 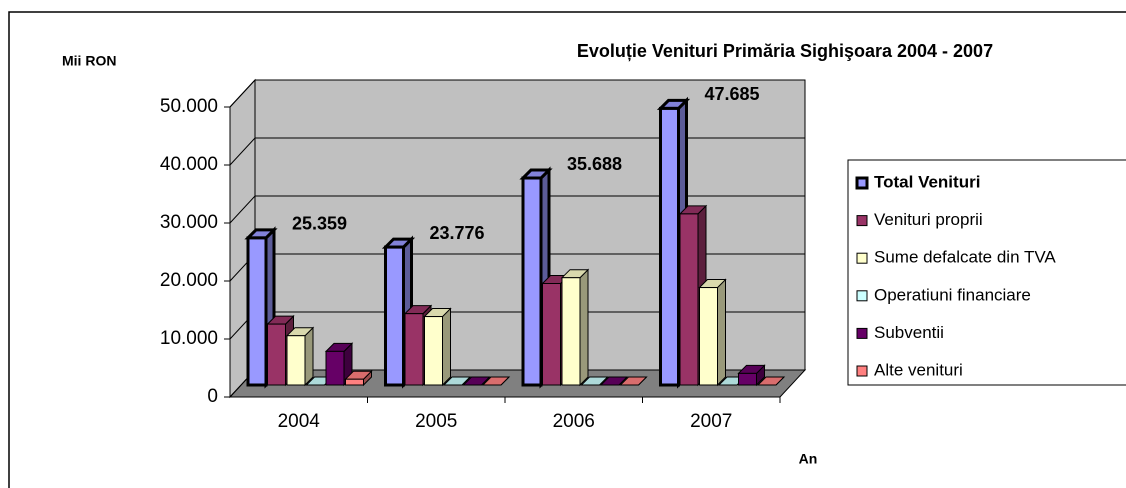 What do you see at coordinates (574, 421) in the screenshot?
I see `x-tick-label: 2006` at bounding box center [574, 421].